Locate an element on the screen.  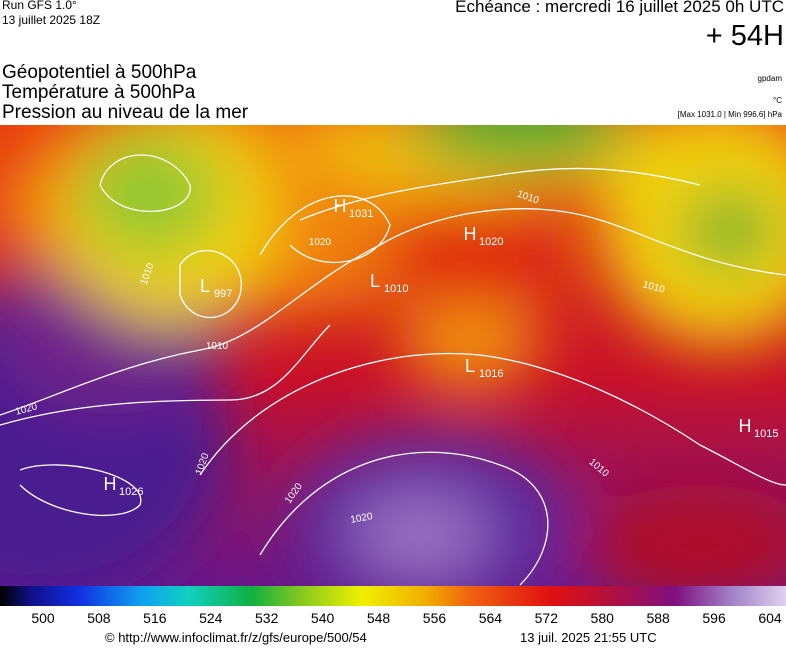
pressure-value: 1026 is located at coordinates (131, 492).